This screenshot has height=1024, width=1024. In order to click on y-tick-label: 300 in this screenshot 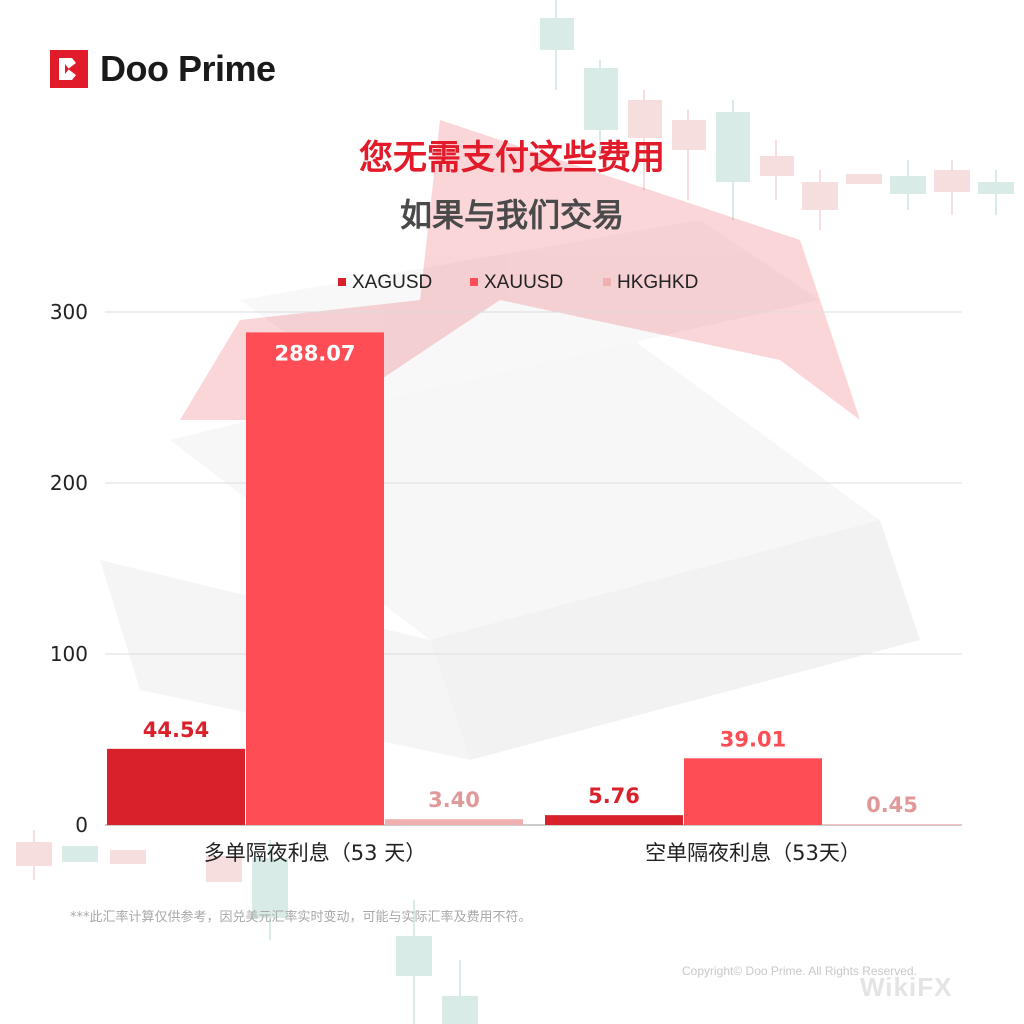, I will do `click(69, 312)`.